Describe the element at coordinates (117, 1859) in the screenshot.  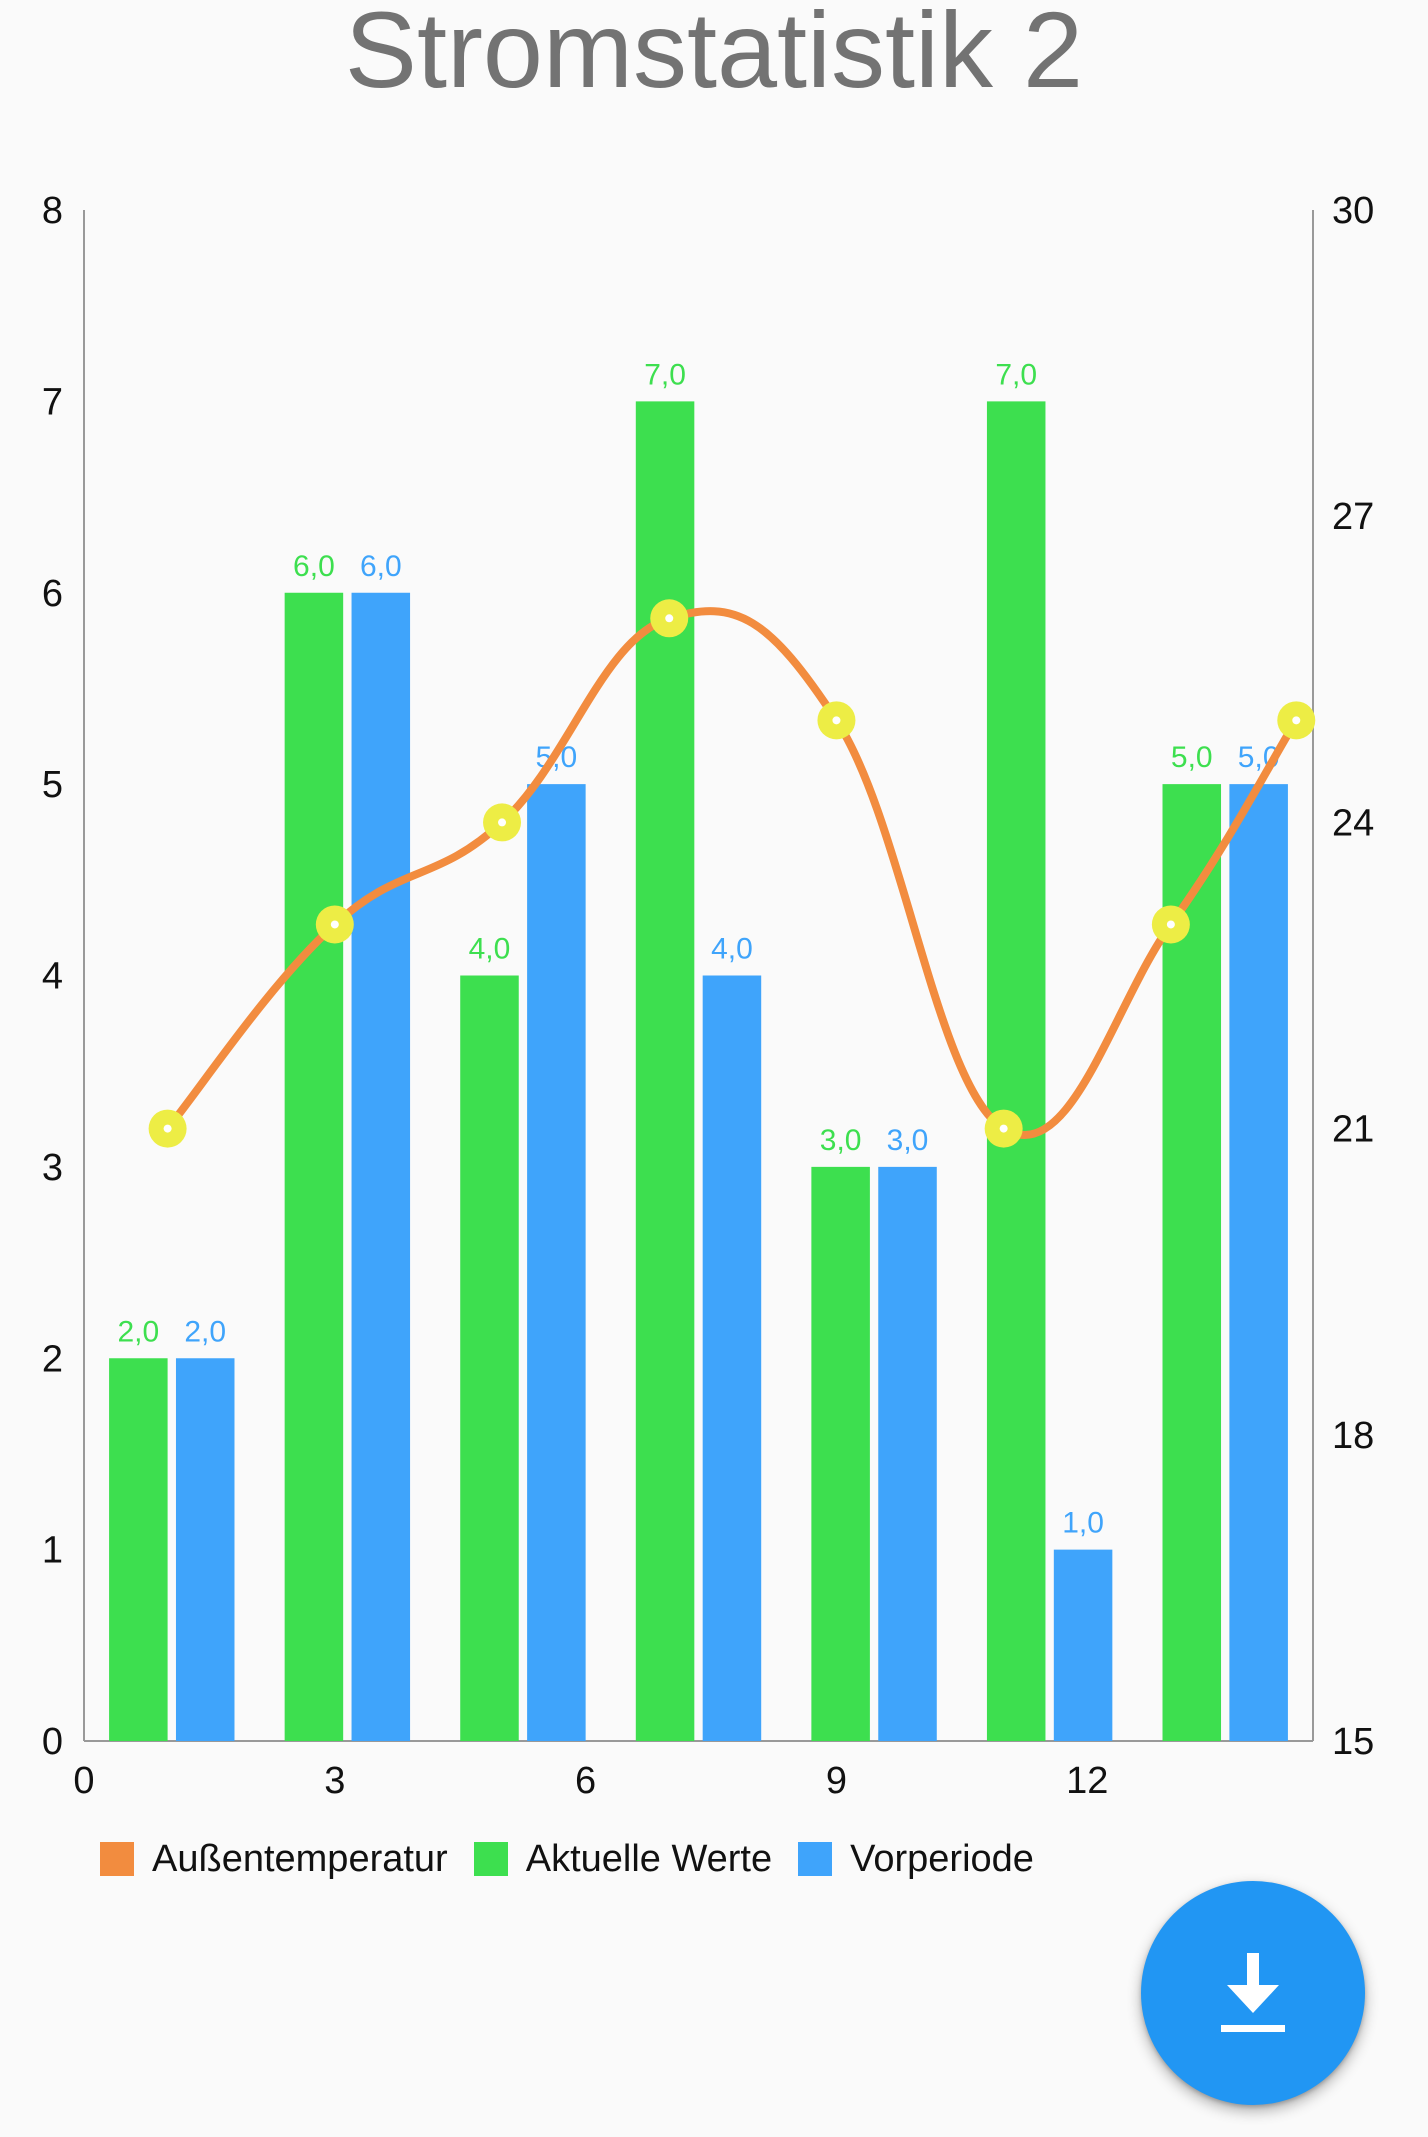
I see `legend-swatch-temperature` at that location.